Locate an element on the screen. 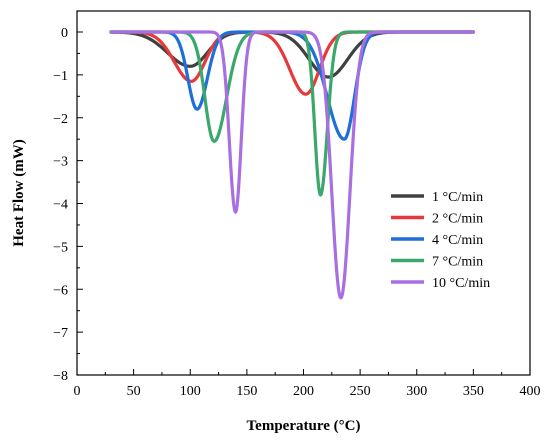  x-tick-label: 0 is located at coordinates (77, 391).